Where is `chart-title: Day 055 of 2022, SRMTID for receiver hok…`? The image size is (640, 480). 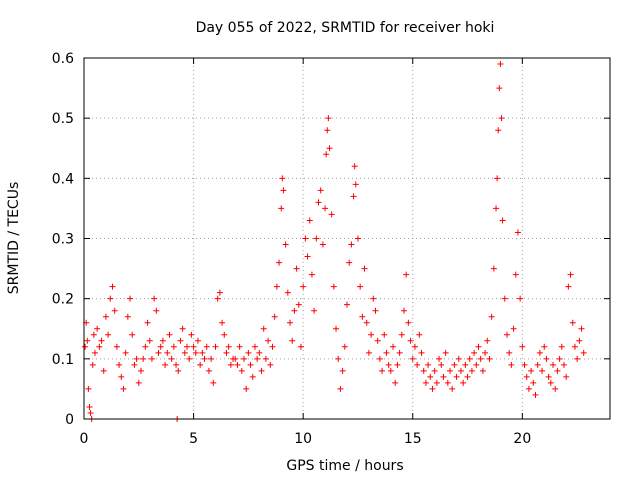 chart-title: Day 055 of 2022, SRMTID for receiver hok… is located at coordinates (345, 28).